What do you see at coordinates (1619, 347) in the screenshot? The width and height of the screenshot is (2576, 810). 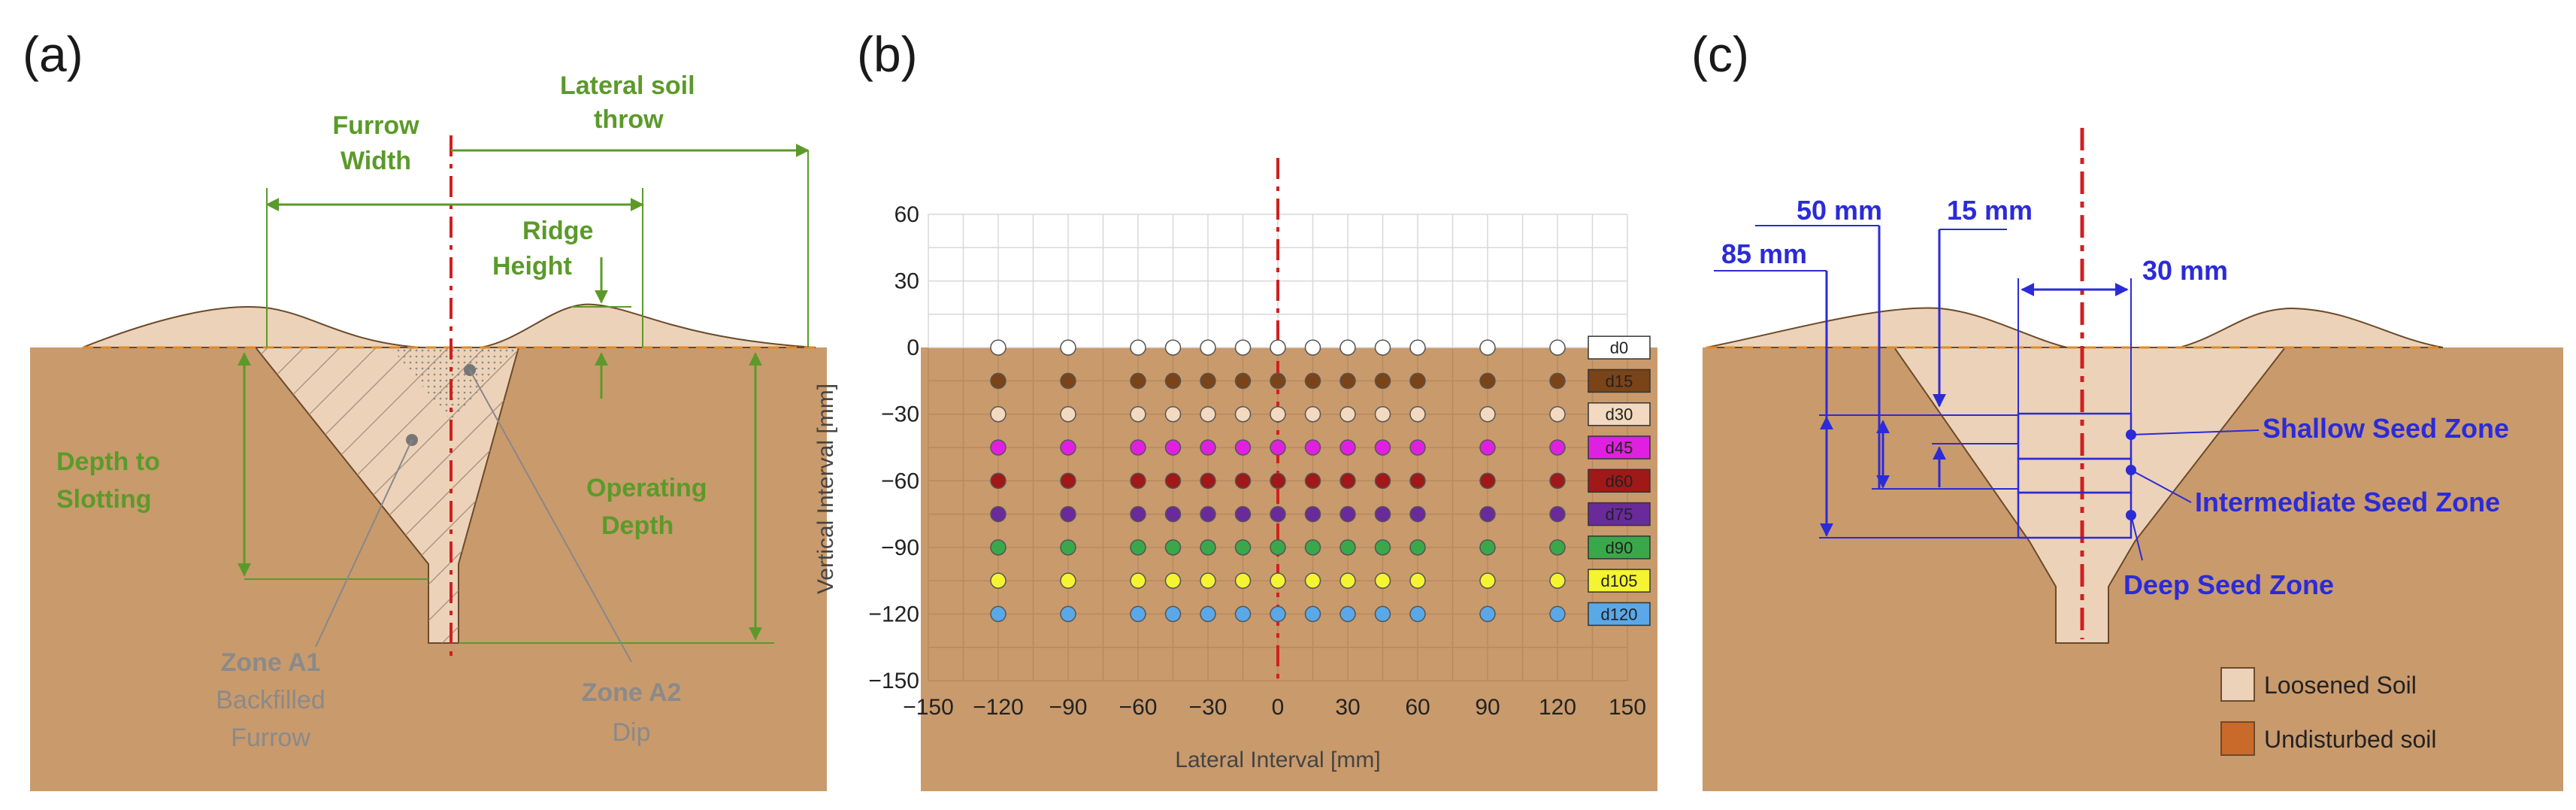 I see `legend-label-d0: d0` at bounding box center [1619, 347].